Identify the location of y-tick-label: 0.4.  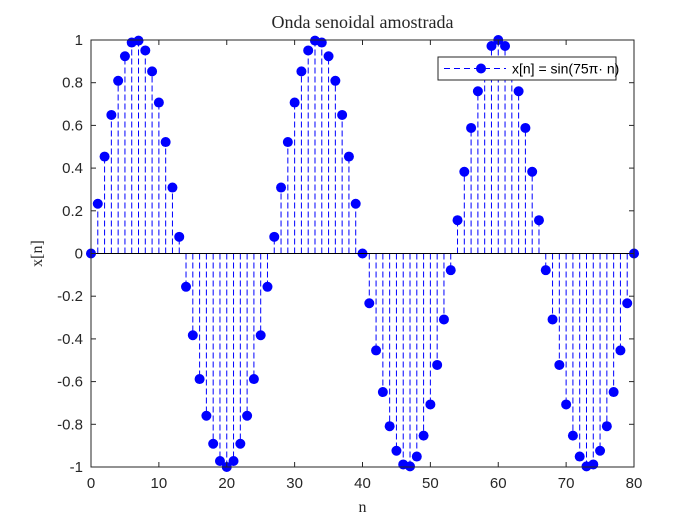
(72, 168).